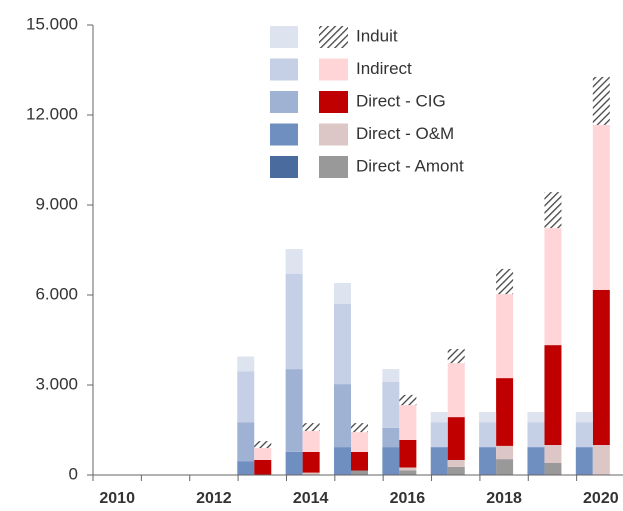  I want to click on y-tick-label: 9.000, so click(56, 203).